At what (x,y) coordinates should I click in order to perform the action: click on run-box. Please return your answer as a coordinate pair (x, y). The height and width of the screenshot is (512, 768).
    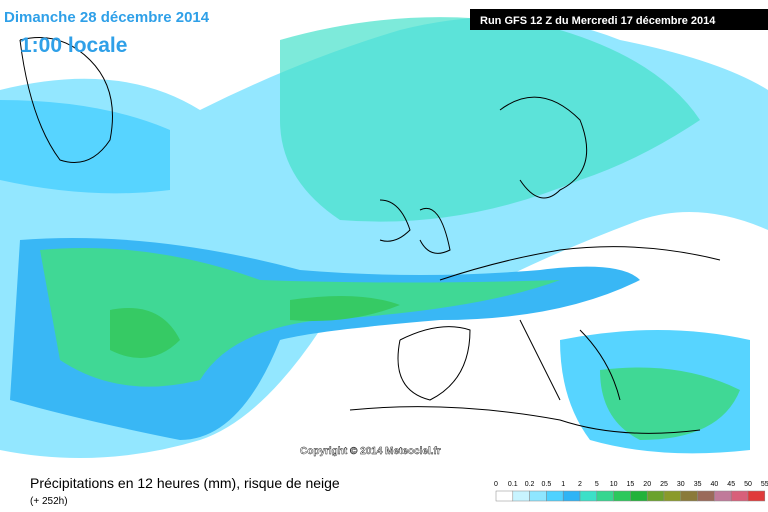
    Looking at the image, I should click on (619, 19).